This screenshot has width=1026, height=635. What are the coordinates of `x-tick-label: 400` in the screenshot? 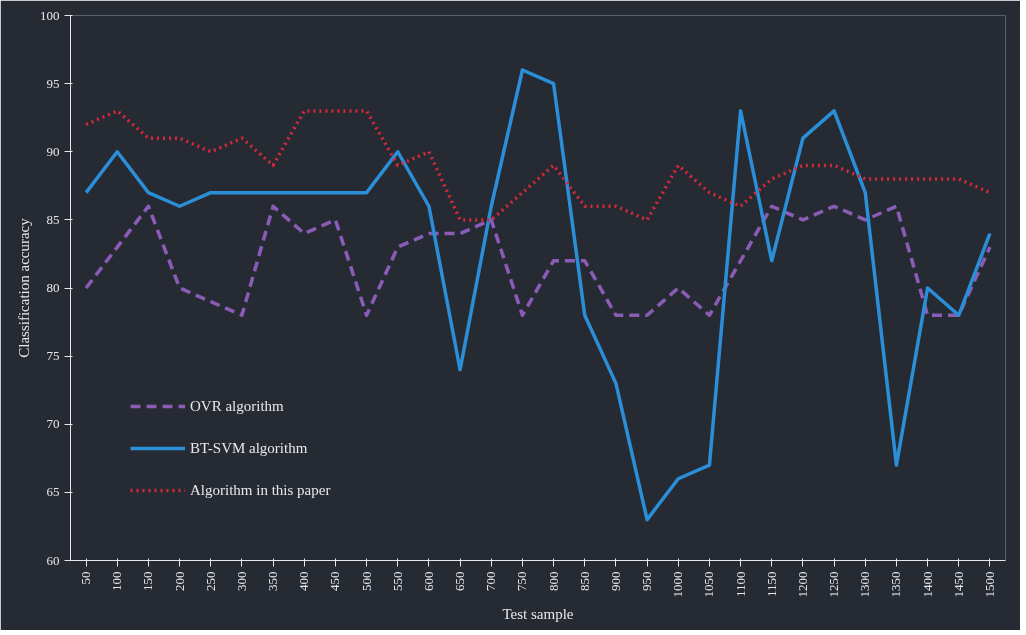 It's located at (304, 581).